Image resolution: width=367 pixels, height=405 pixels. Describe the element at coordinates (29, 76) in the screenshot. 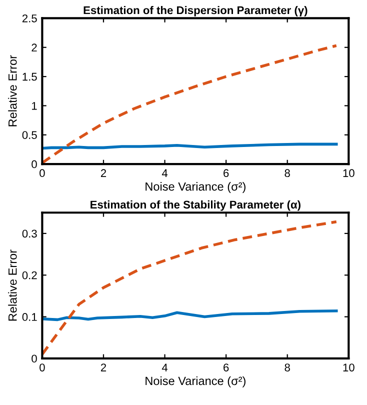

I see `y-tick-label: 1.5` at that location.